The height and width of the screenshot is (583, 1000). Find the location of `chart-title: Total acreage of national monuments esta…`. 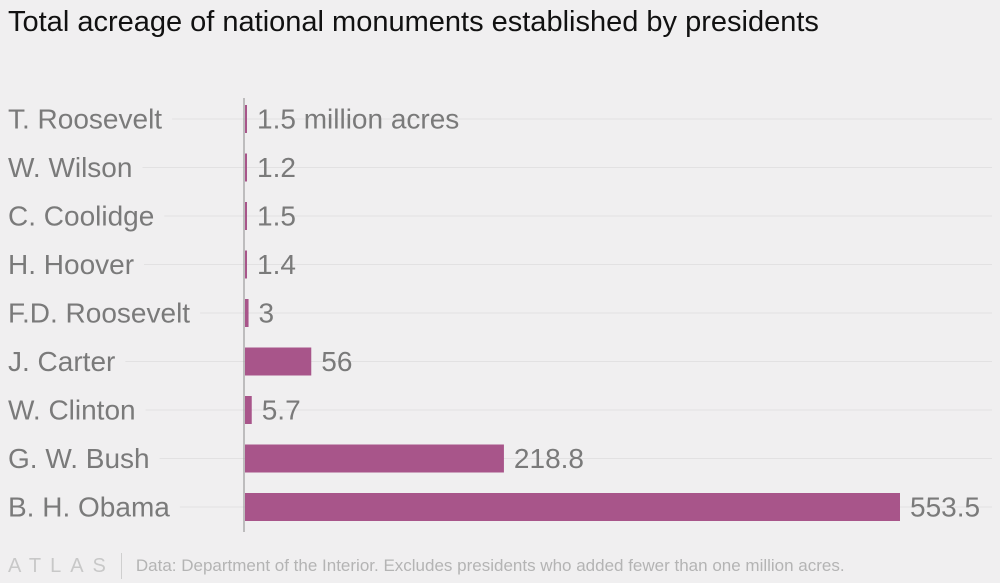

chart-title: Total acreage of national monuments esta… is located at coordinates (413, 22).